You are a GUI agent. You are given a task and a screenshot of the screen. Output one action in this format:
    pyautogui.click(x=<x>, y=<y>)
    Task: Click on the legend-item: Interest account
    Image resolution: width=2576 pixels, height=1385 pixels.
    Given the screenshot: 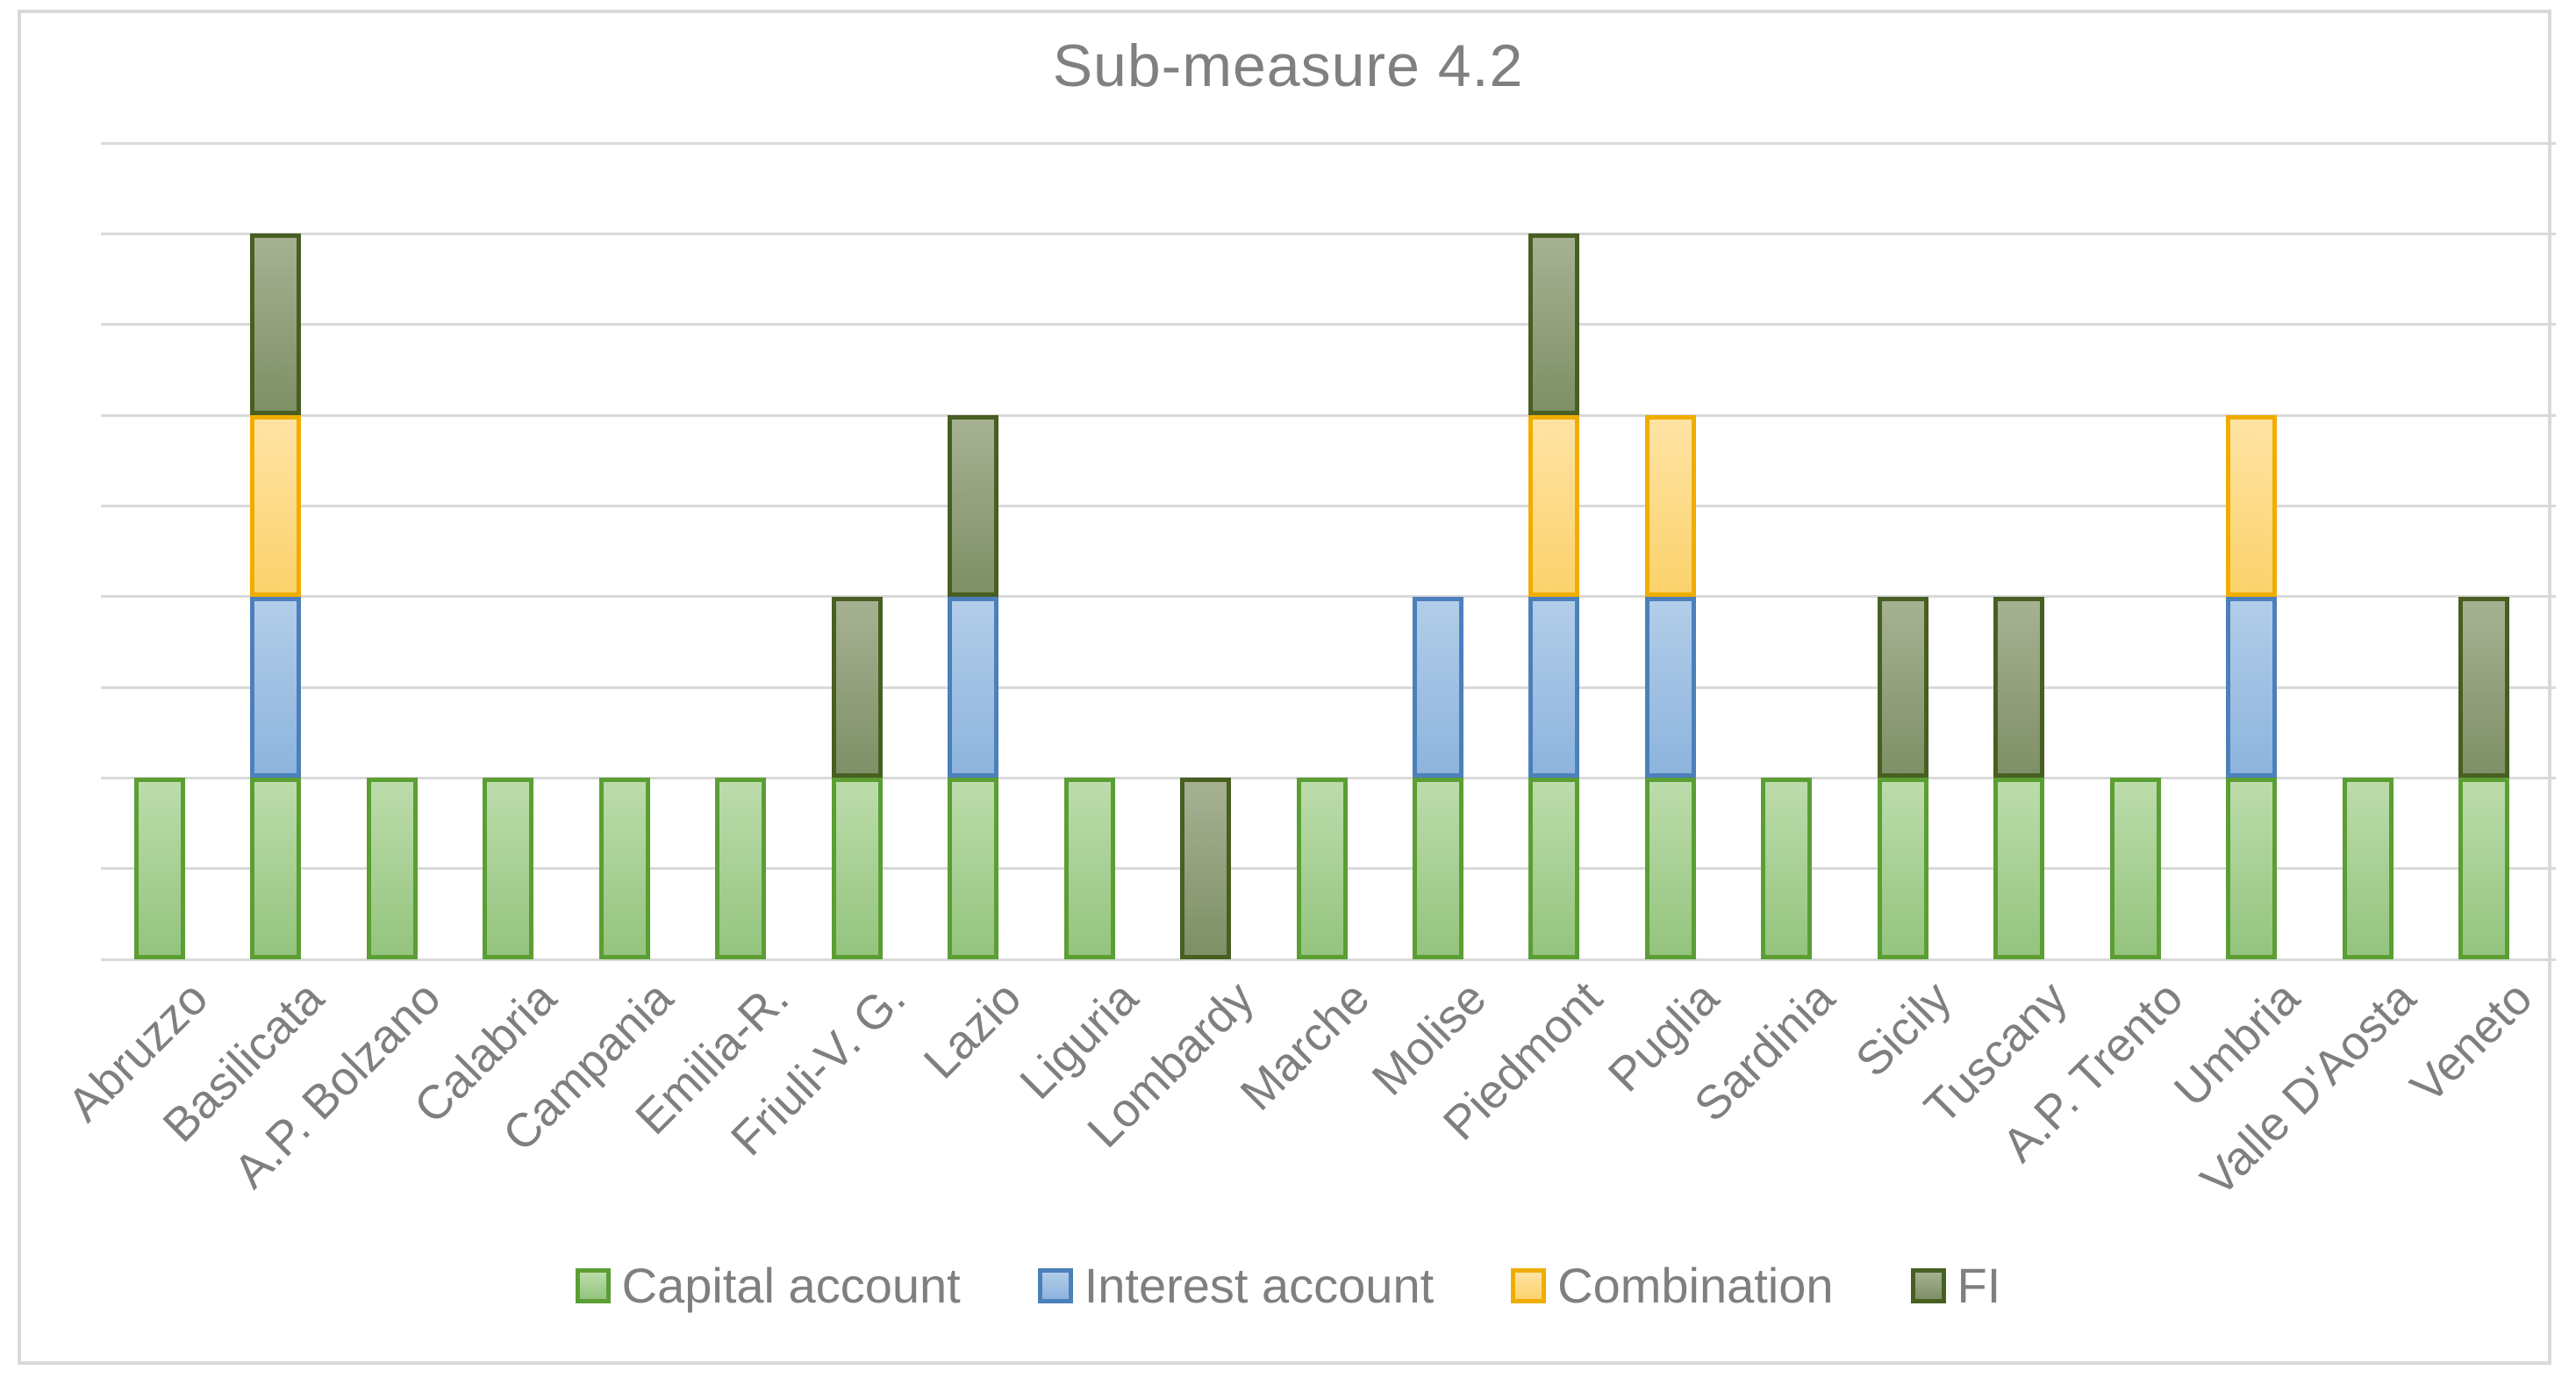 What is the action you would take?
    pyautogui.click(x=1236, y=1285)
    